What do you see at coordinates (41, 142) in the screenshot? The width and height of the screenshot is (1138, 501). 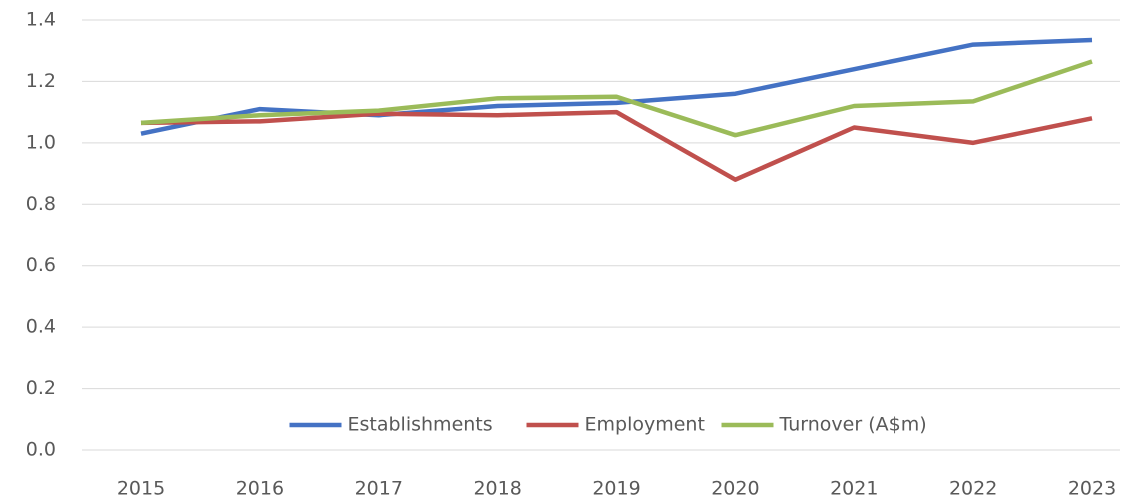 I see `y-tick-label: 1.0` at bounding box center [41, 142].